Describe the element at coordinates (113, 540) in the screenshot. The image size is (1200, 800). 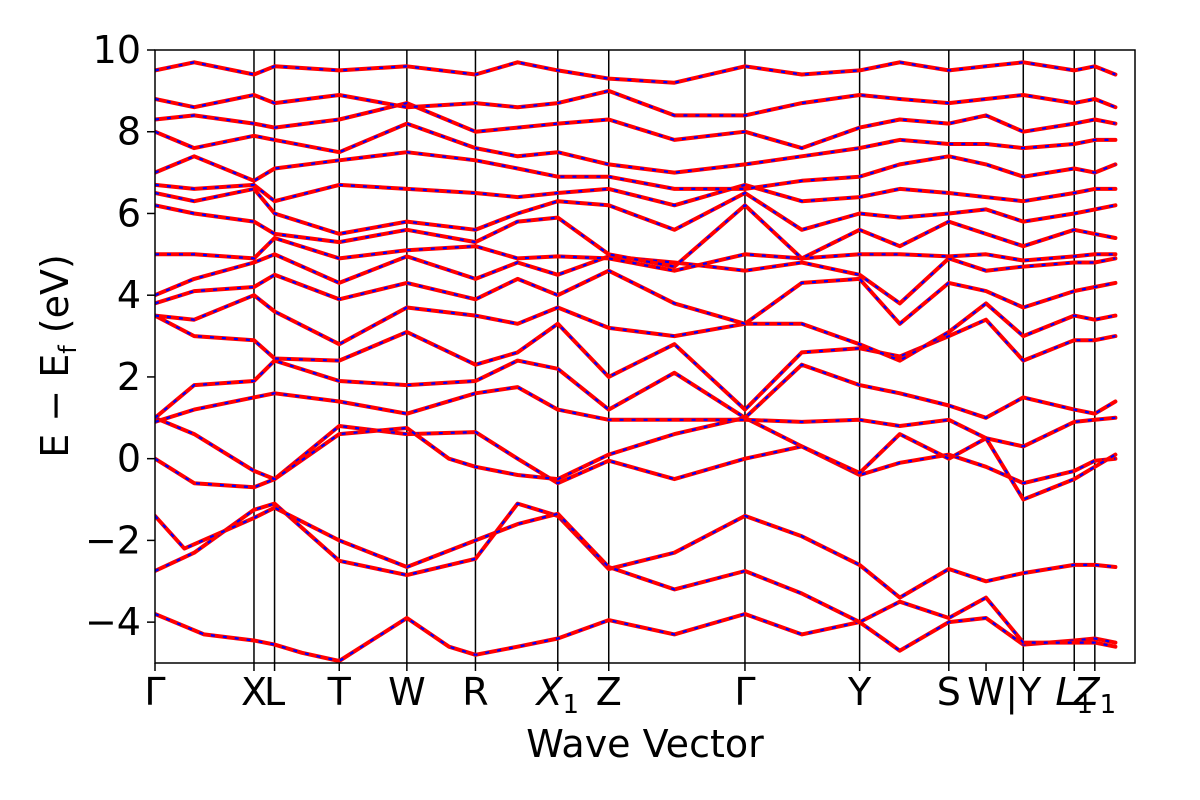
I see `y-tick-label: −2` at that location.